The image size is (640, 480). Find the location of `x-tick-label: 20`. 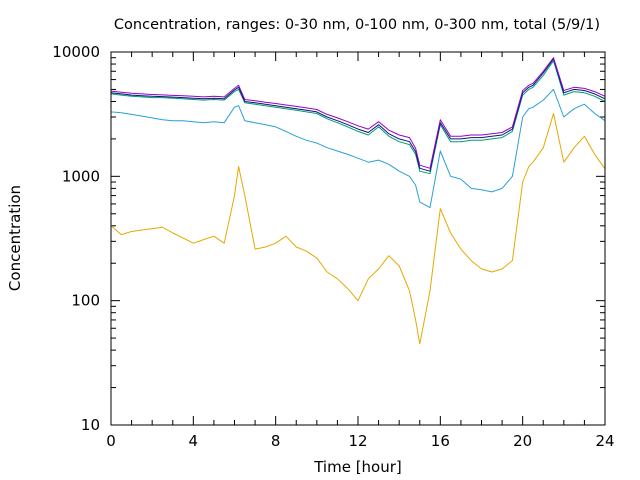

x-tick-label: 20 is located at coordinates (522, 441).